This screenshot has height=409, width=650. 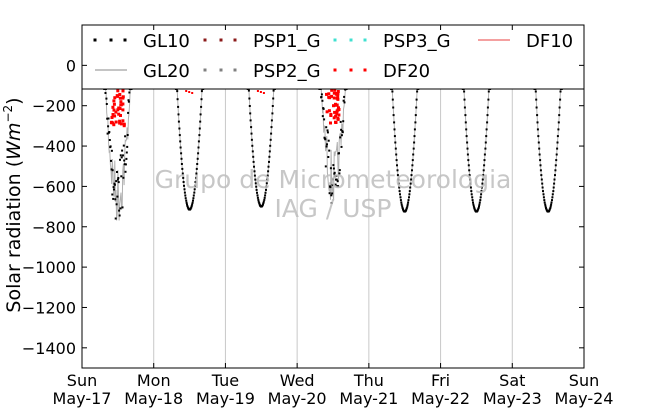 I want to click on y-axis-label-prefix: Solar radiation (, so click(x=14, y=236).